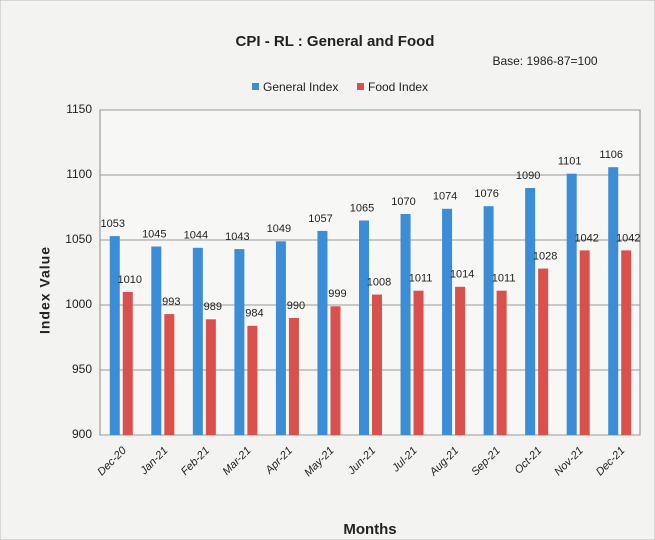 This screenshot has width=655, height=540. Describe the element at coordinates (462, 275) in the screenshot. I see `data-label: 1014` at that location.